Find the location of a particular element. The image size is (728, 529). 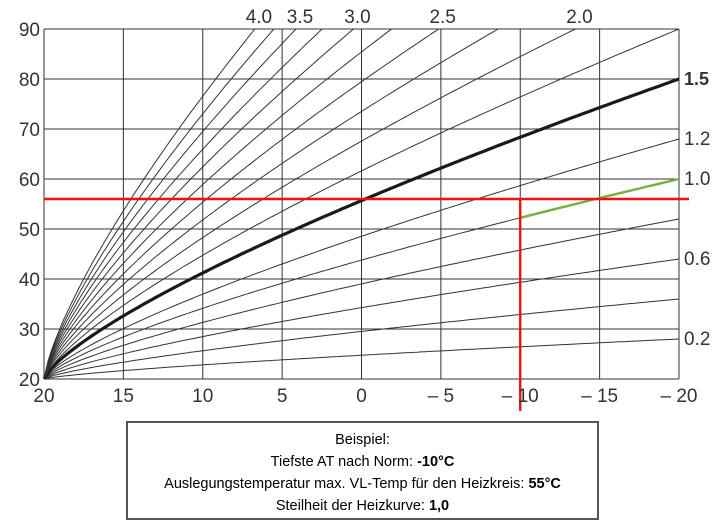

y-tick-label-1: 30 is located at coordinates (29, 330).